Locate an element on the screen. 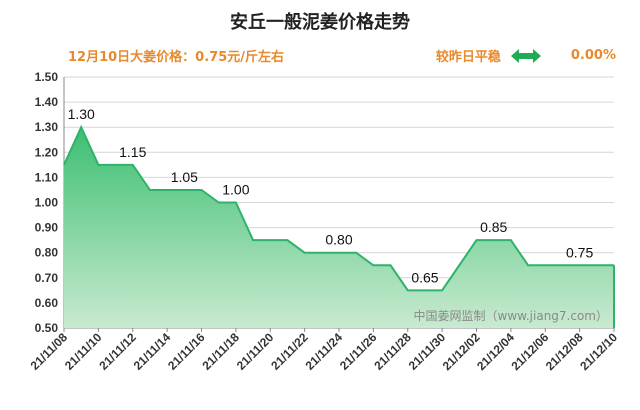 This screenshot has height=410, width=640. y-tick-label: 1.40 is located at coordinates (47, 102).